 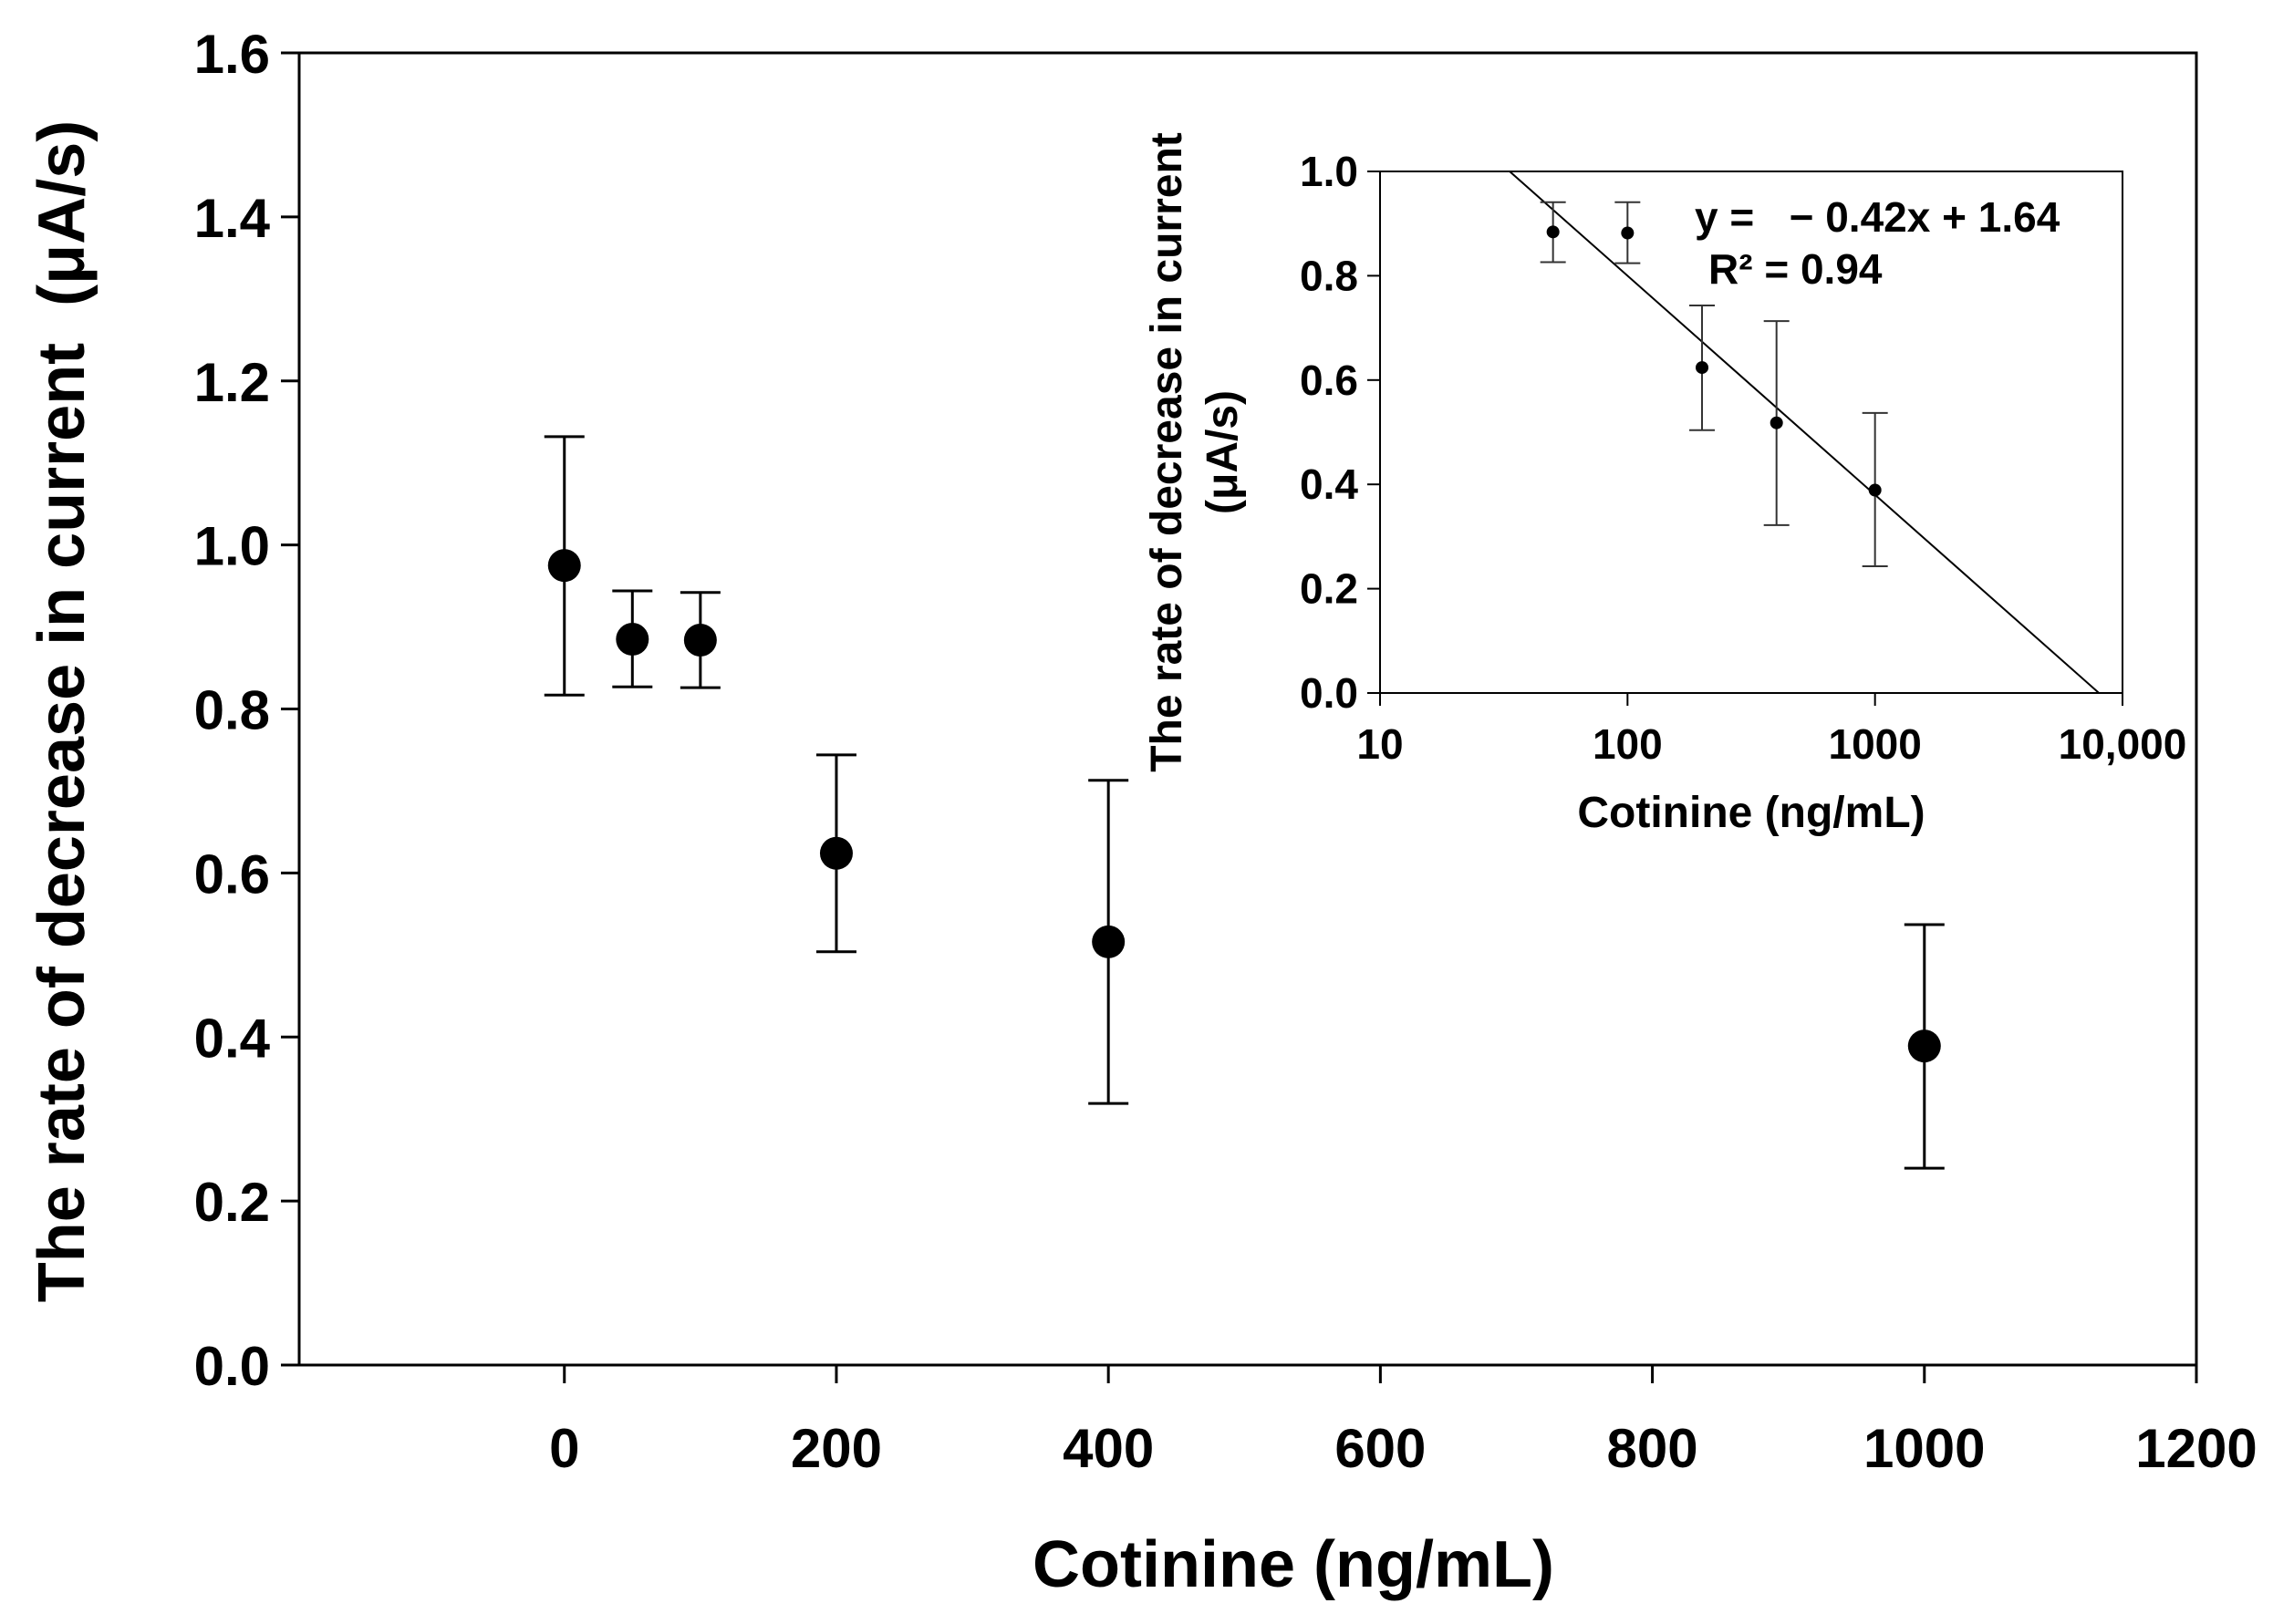 What do you see at coordinates (1167, 452) in the screenshot?
I see `inset-y-axis-label-line1: The rate of decrease in current` at bounding box center [1167, 452].